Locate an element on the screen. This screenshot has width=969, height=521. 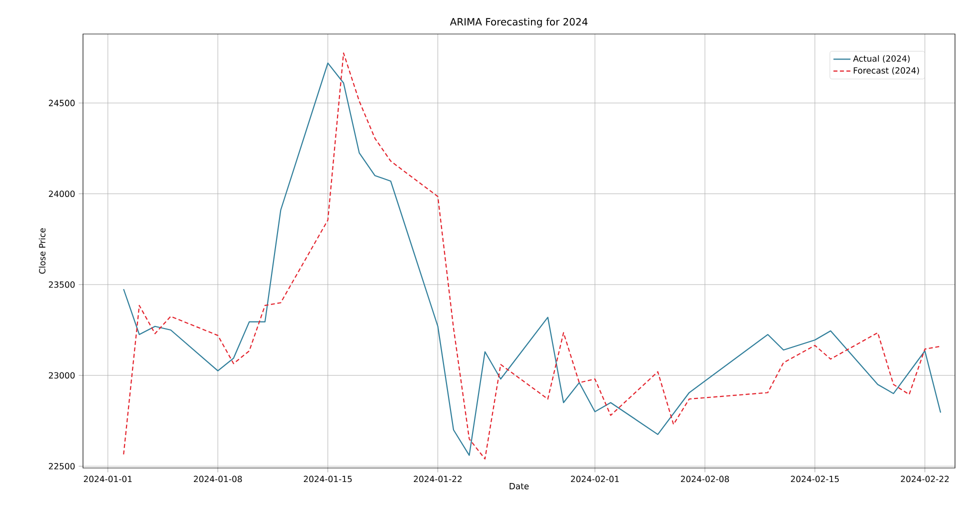
y-tick-label: 22500 is located at coordinates (61, 466).